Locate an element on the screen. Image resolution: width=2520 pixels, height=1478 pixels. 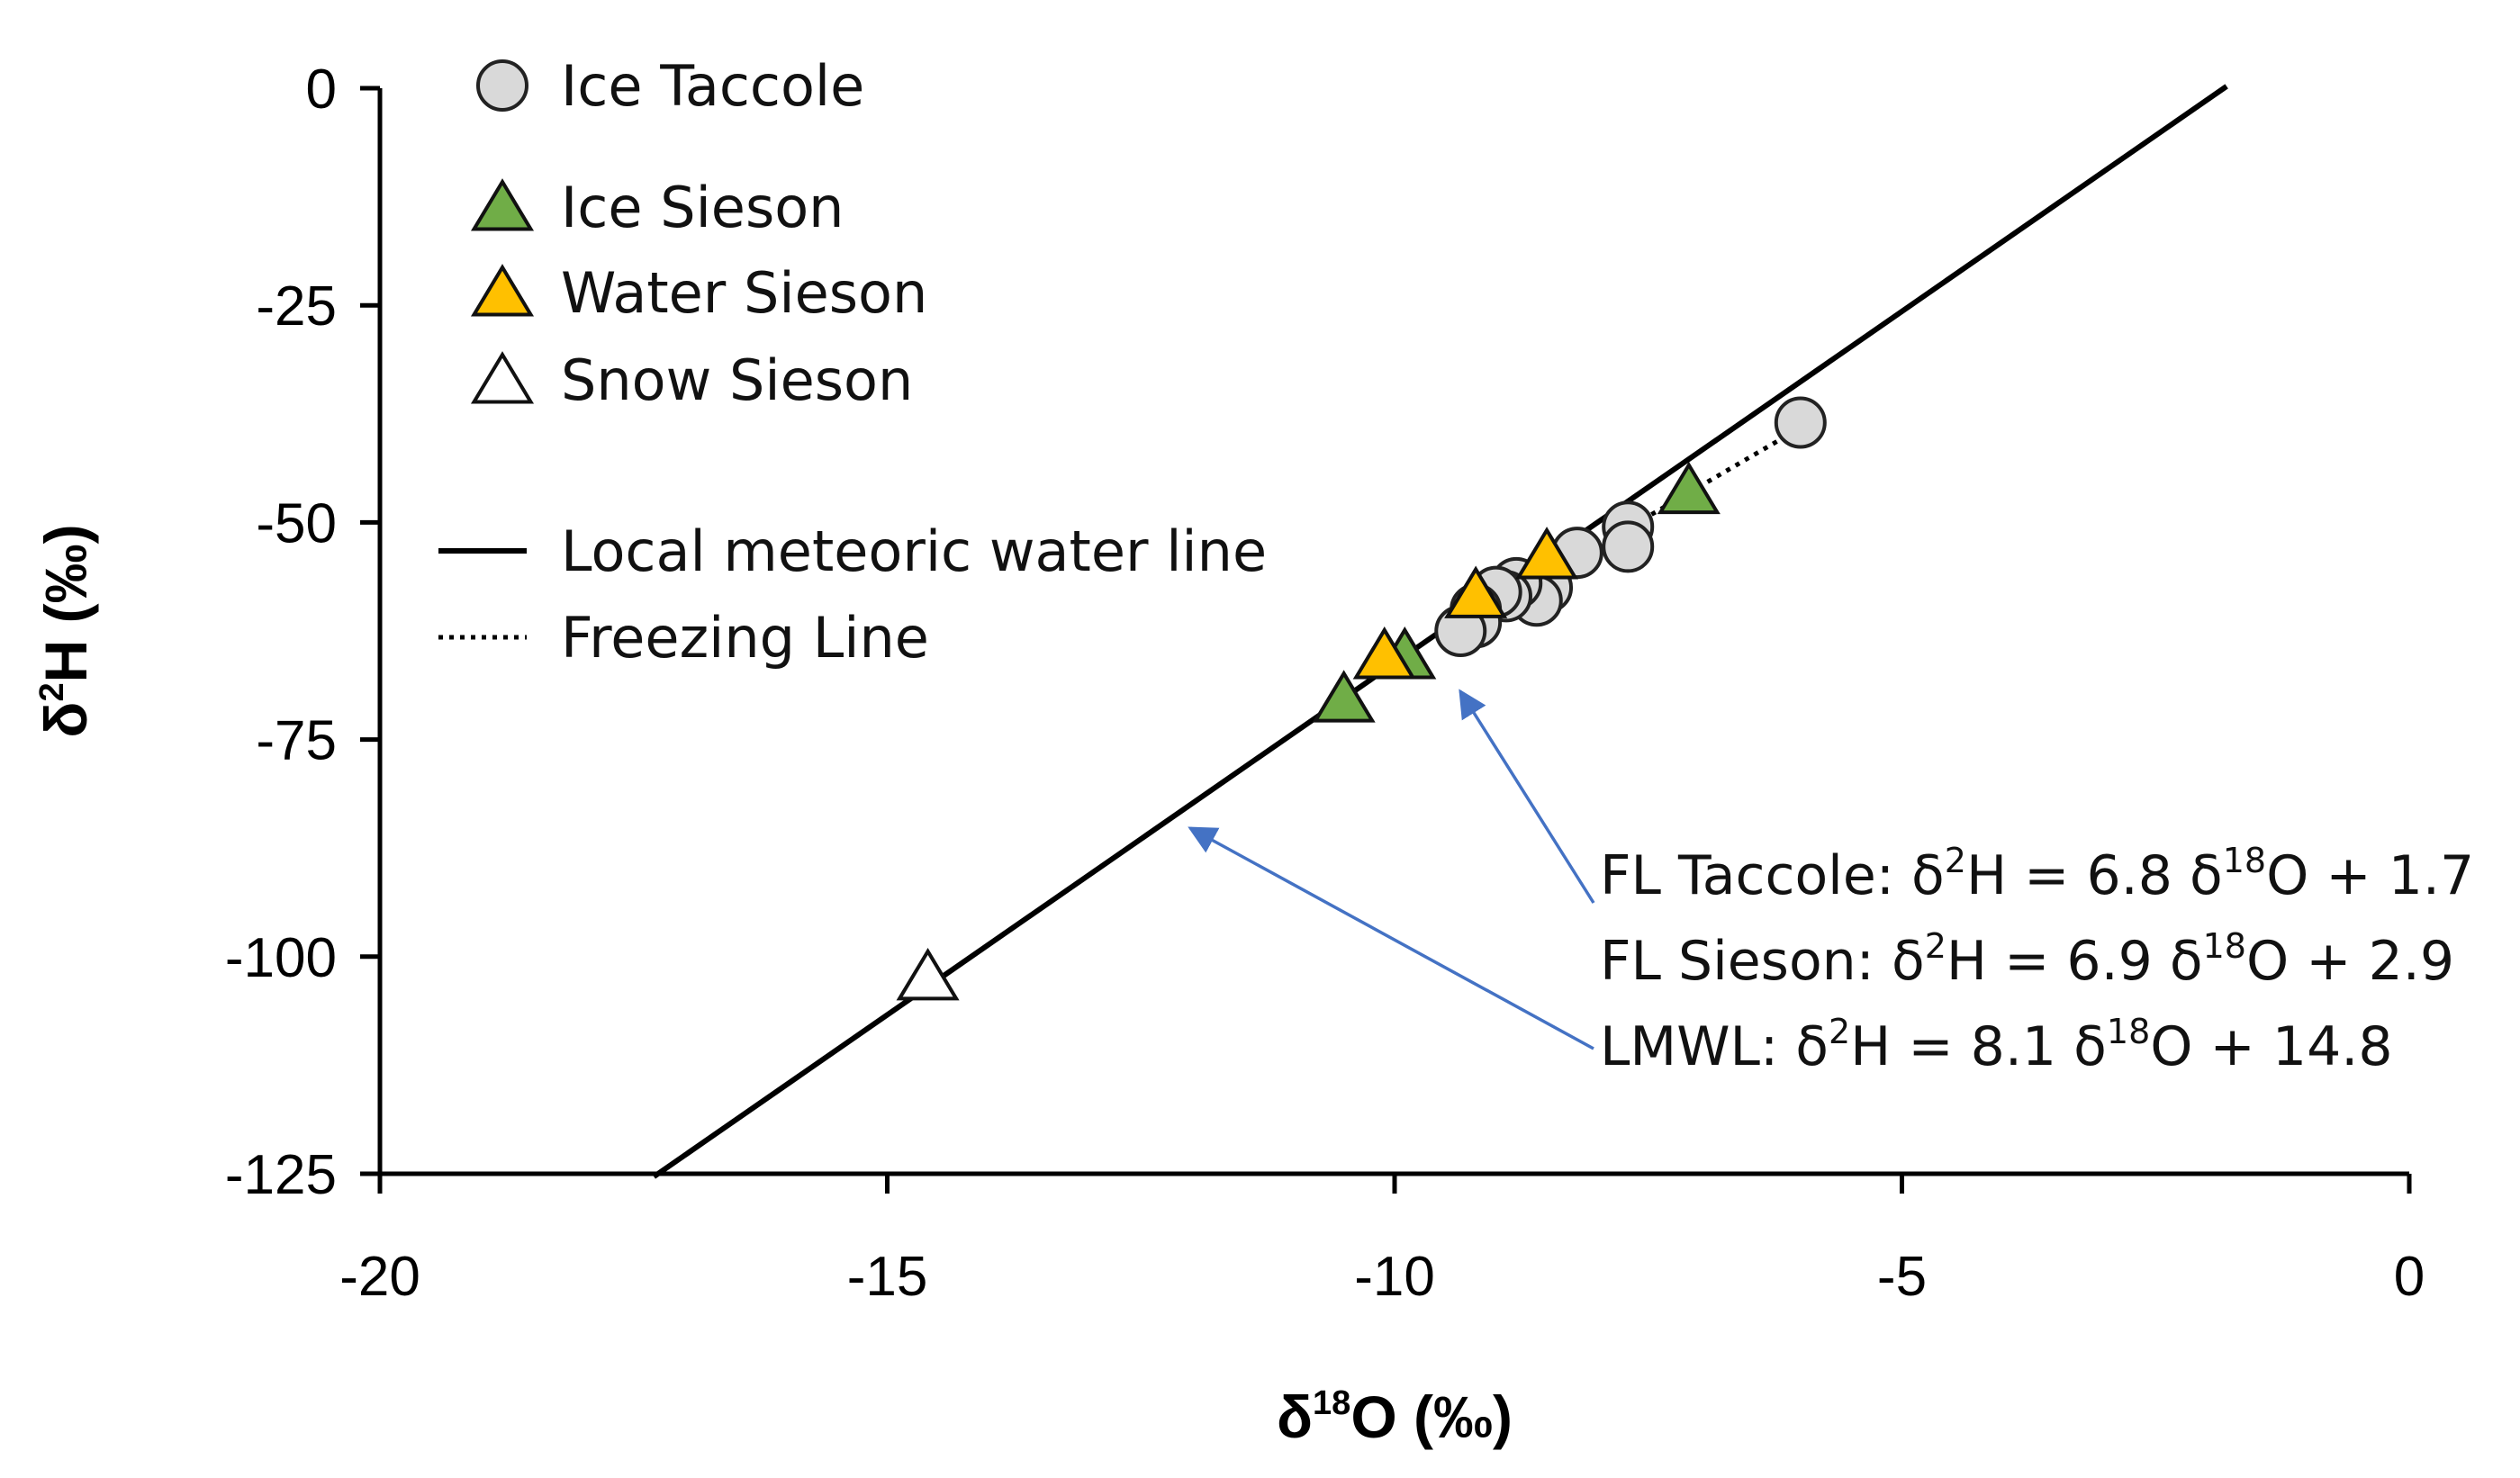
x-tick-label: -20 is located at coordinates (379, 1277).